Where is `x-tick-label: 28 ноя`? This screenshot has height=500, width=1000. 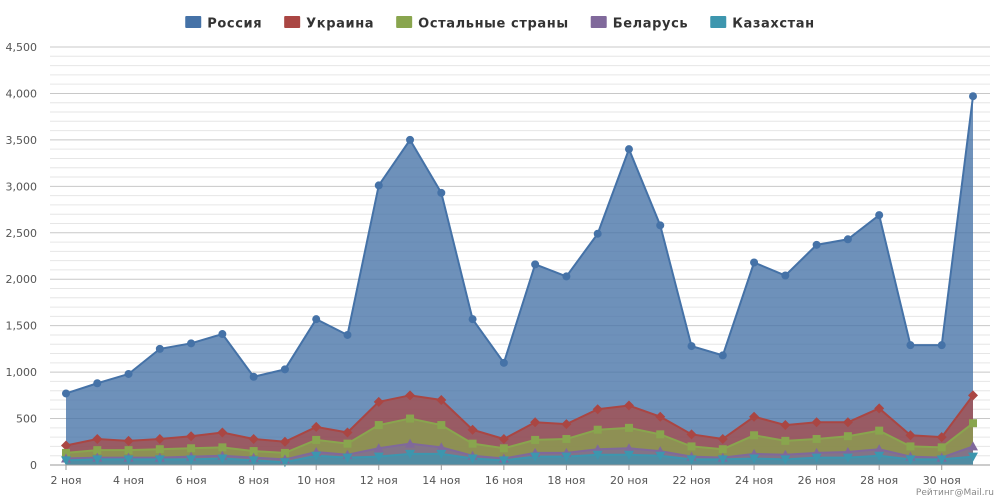
x-tick-label: 28 ноя is located at coordinates (879, 480).